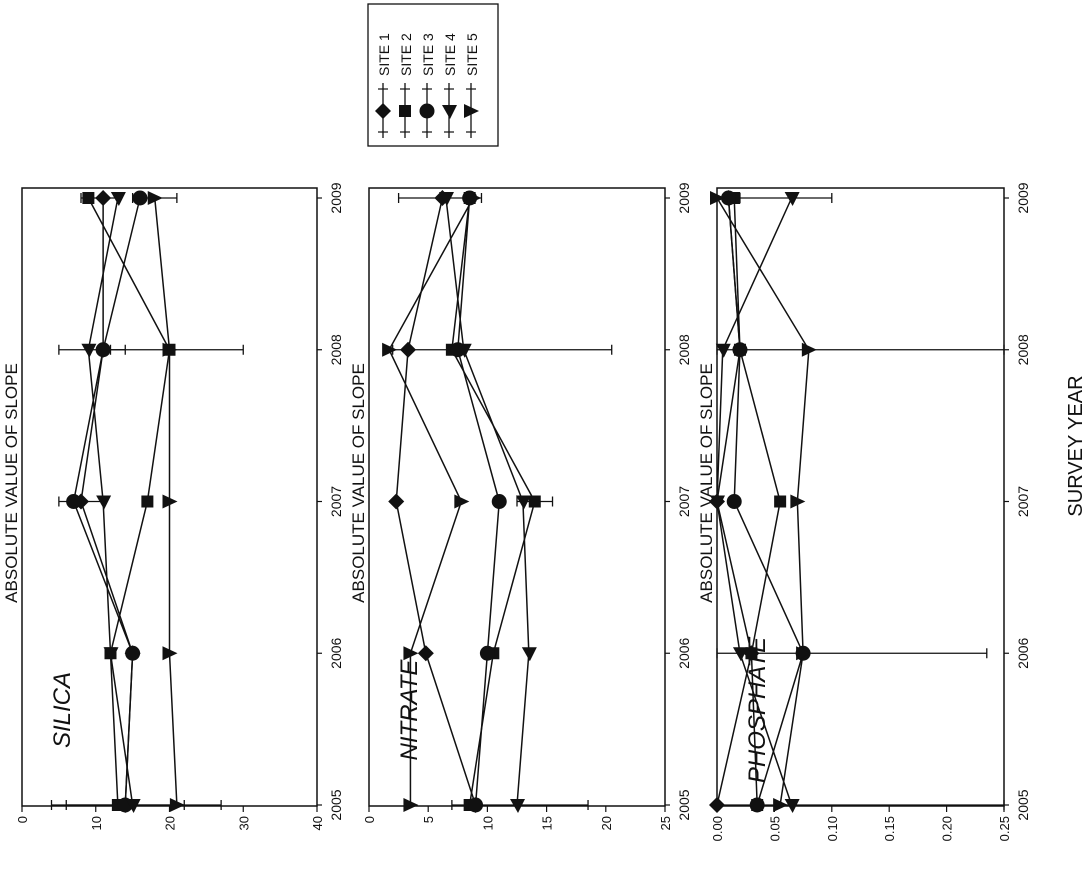  Describe the element at coordinates (62, 710) in the screenshot. I see `panel-title: SILICA` at that location.